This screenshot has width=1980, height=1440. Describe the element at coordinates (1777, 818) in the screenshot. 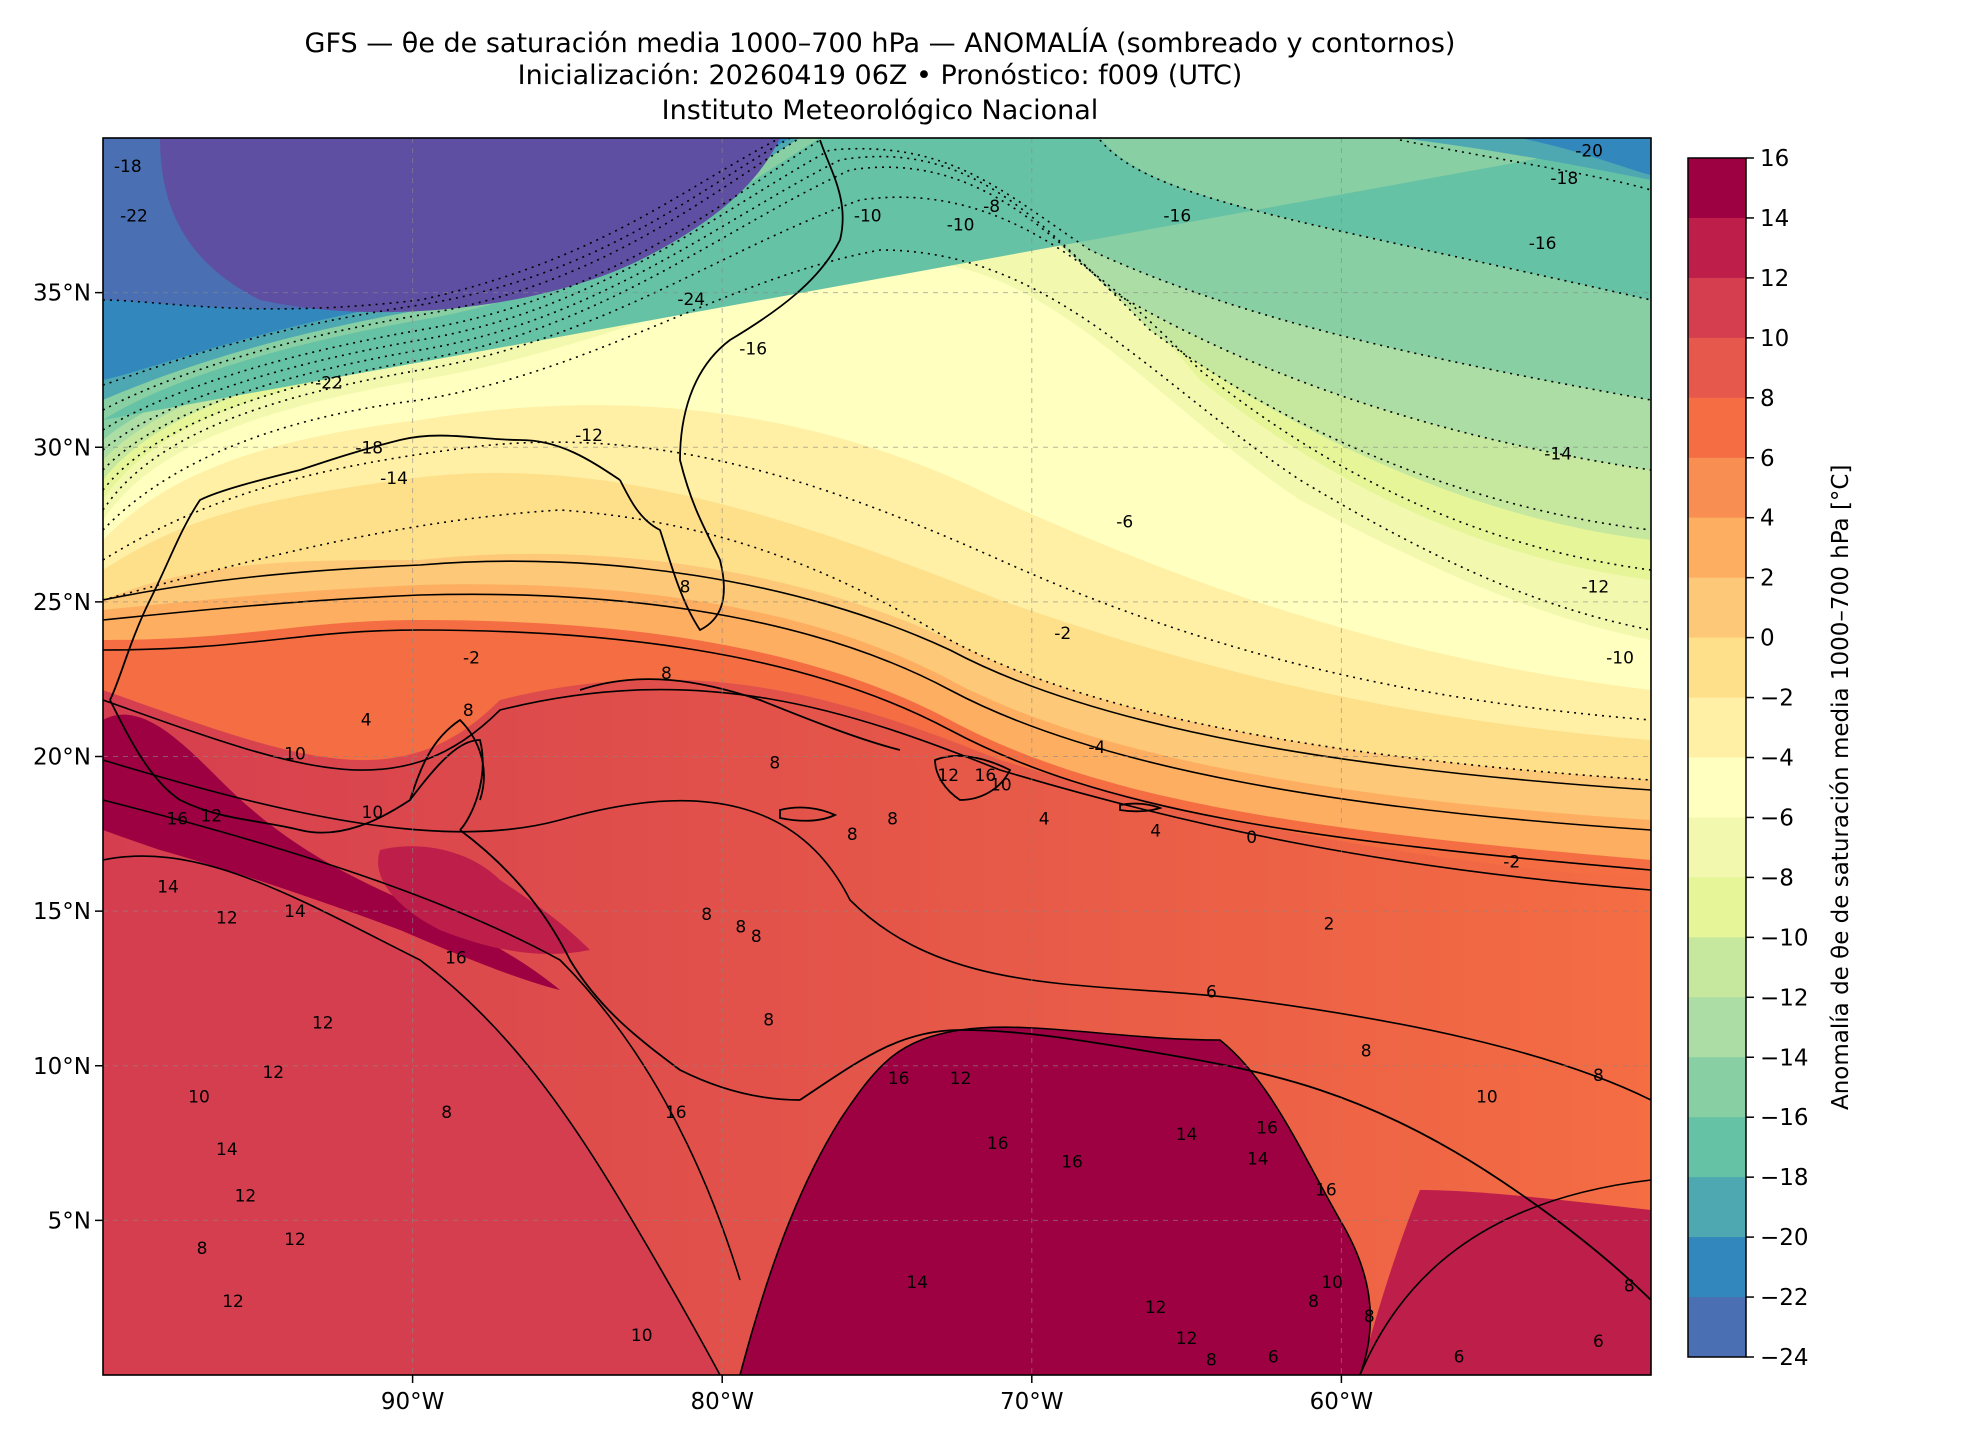

I see `colorbar-tick-label: −6` at that location.